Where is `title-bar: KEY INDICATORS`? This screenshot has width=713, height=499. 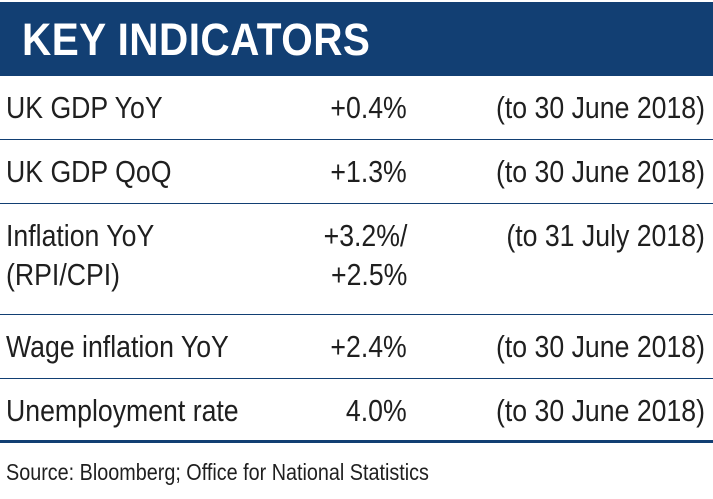 title-bar: KEY INDICATORS is located at coordinates (356, 39).